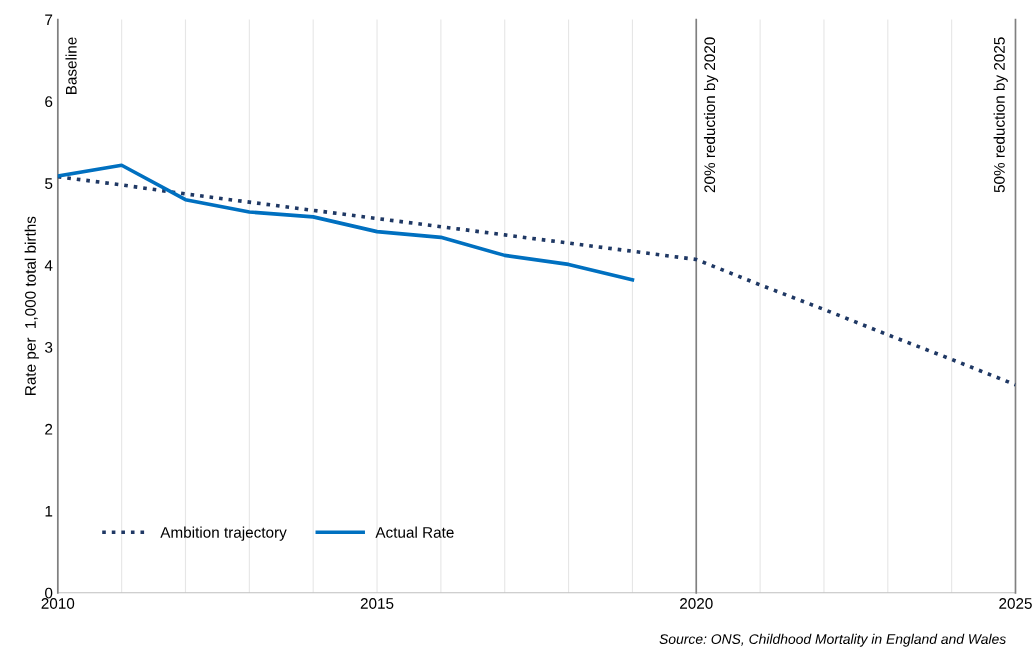 The width and height of the screenshot is (1032, 650). What do you see at coordinates (49, 20) in the screenshot?
I see `y-tick-label: 7` at bounding box center [49, 20].